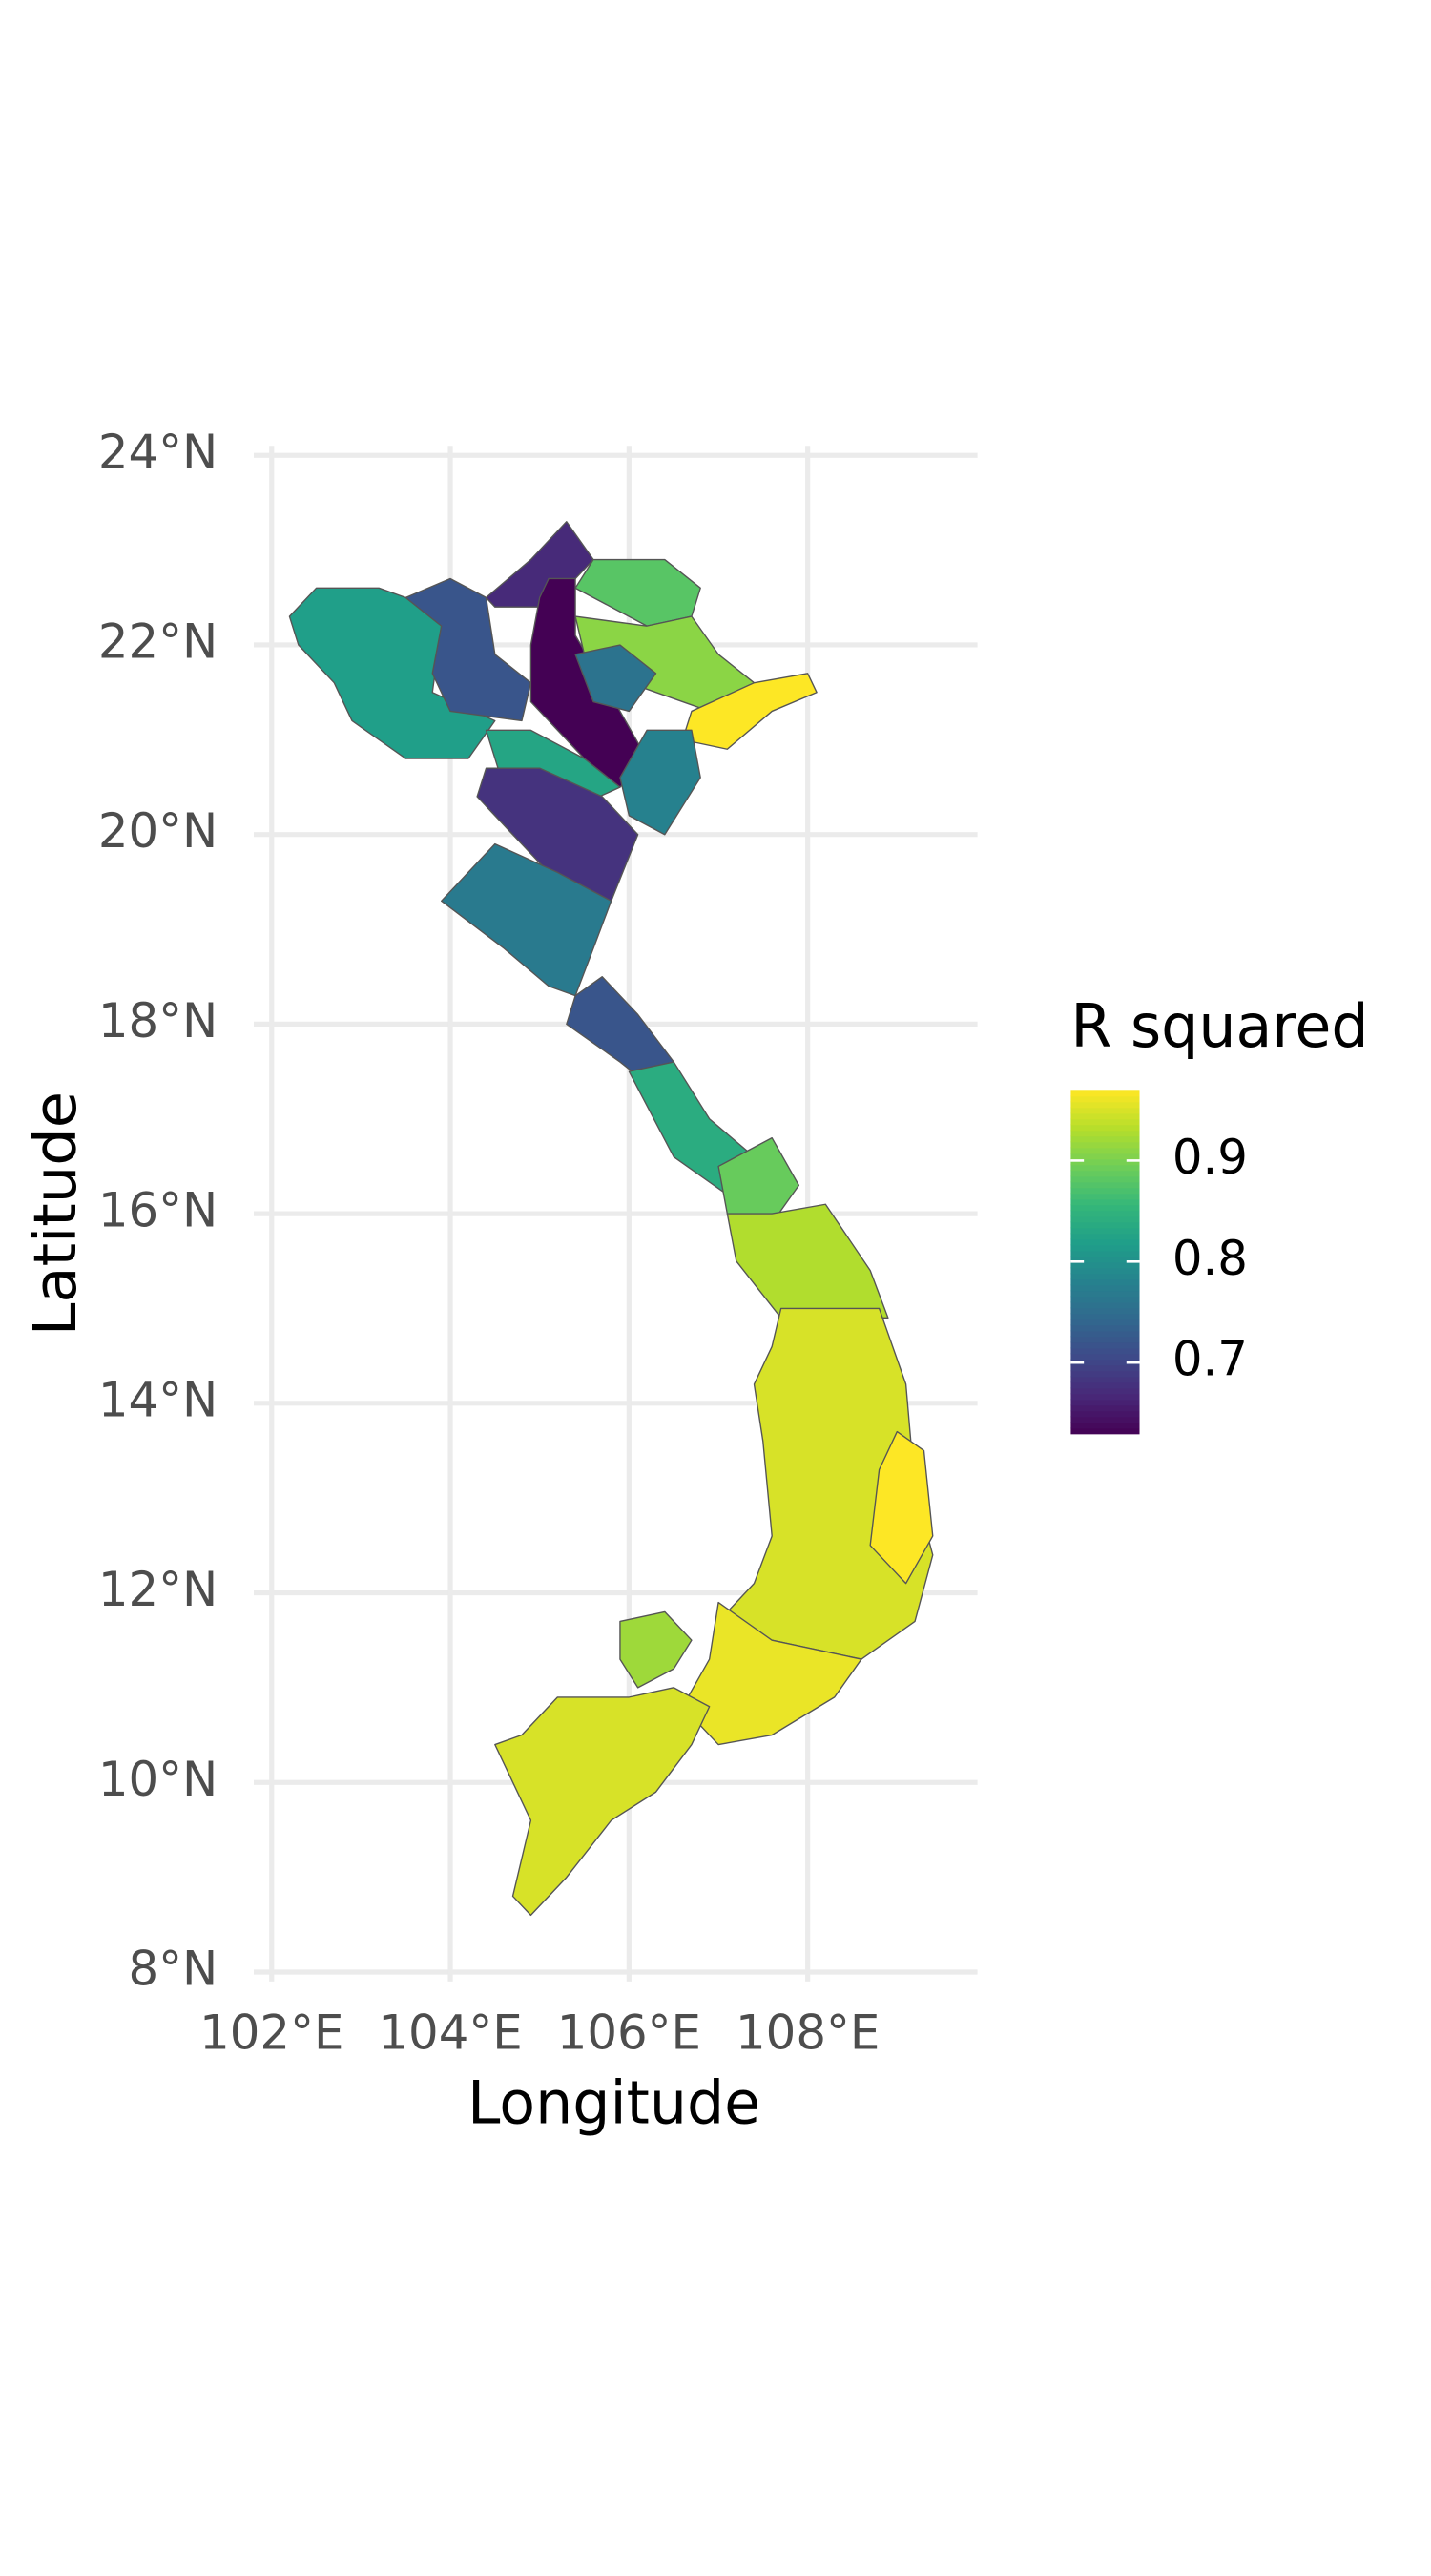 This screenshot has width=1431, height=2576. Describe the element at coordinates (158, 1021) in the screenshot. I see `y-tick-label: 18°N` at that location.